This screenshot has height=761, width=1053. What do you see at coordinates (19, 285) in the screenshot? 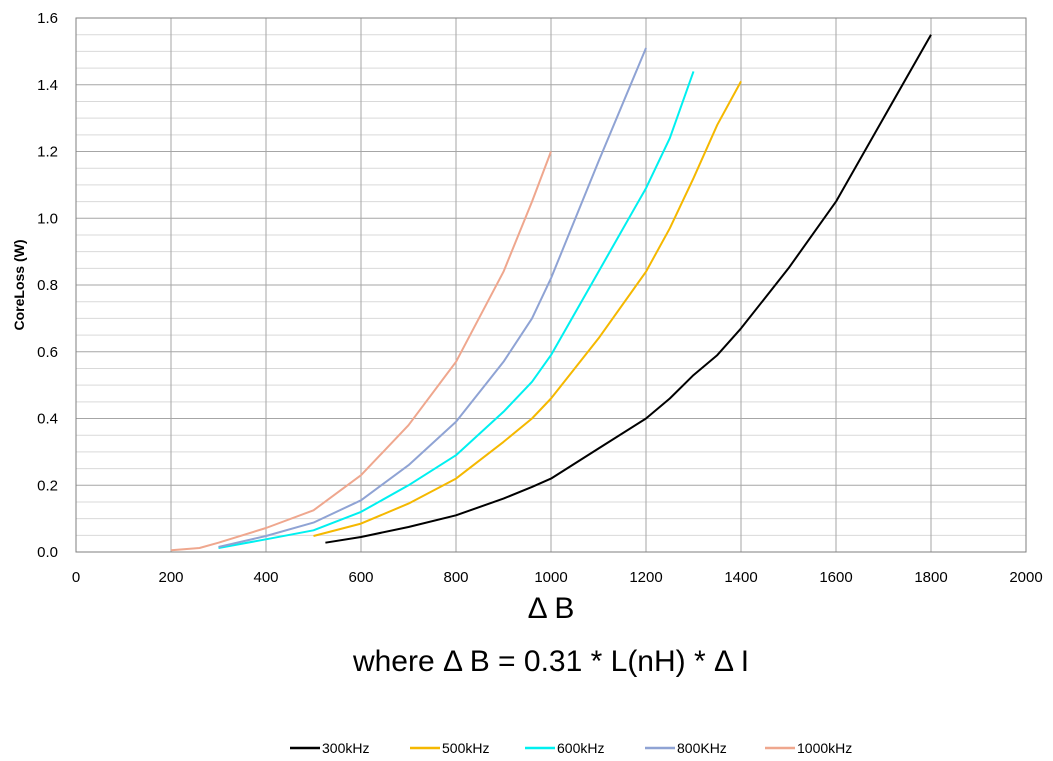
I see `y-axis-label: CoreLoss (W)` at bounding box center [19, 285].